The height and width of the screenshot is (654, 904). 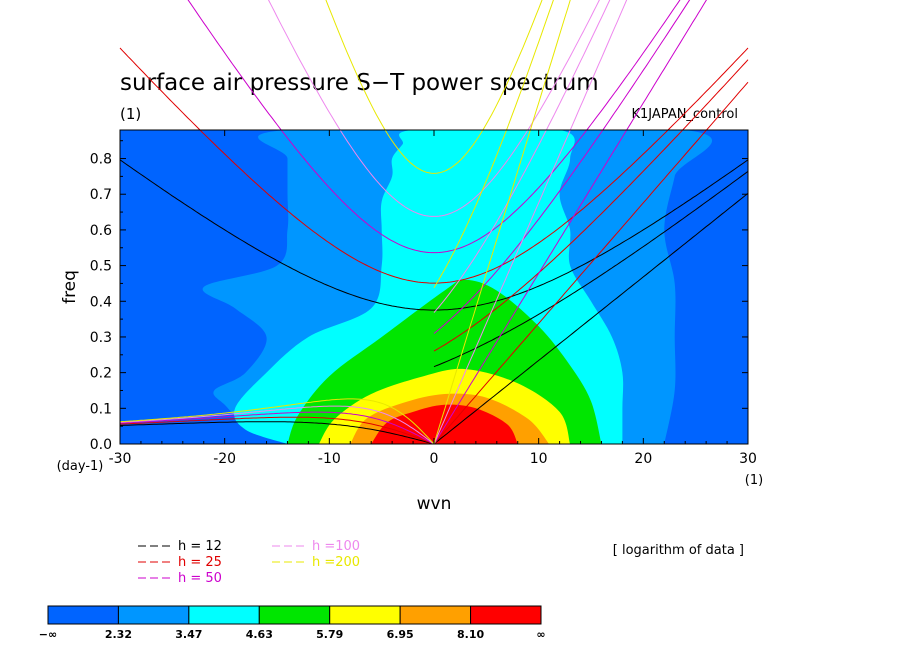 What do you see at coordinates (120, 459) in the screenshot?
I see `x-tick-label: -30` at bounding box center [120, 459].